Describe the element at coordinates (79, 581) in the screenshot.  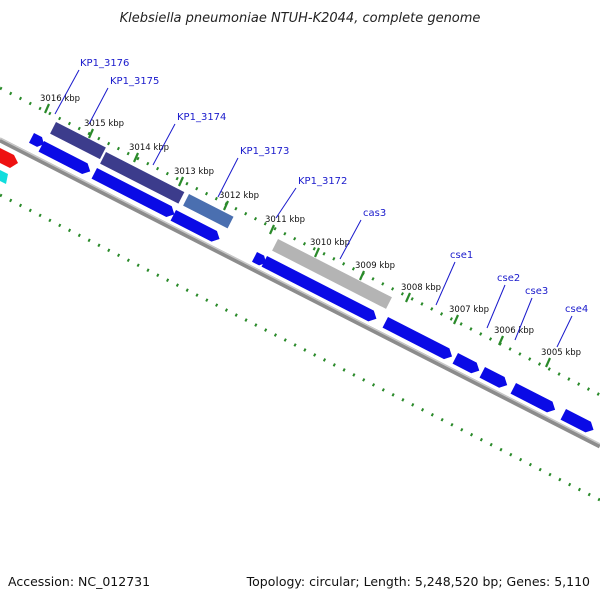
I see `accession-text: Accession: NC_012731` at that location.